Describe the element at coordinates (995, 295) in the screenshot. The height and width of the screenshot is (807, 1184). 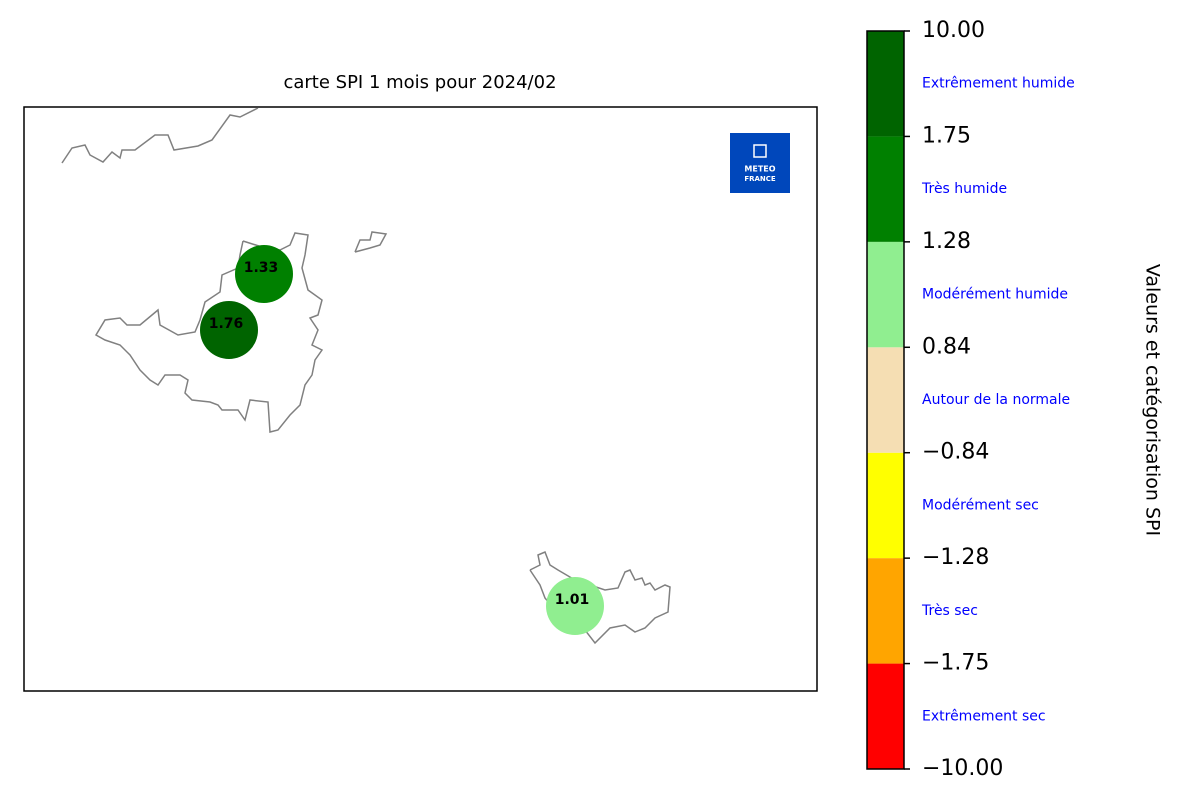
I see `category-label: Modérément humide` at that location.